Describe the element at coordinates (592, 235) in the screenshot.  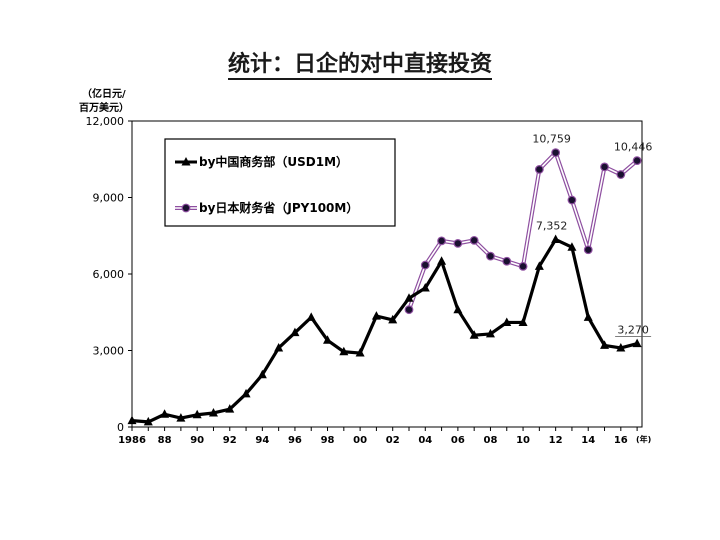
I see `data-labels: 10,759 10,446 7,352 3,270` at that location.